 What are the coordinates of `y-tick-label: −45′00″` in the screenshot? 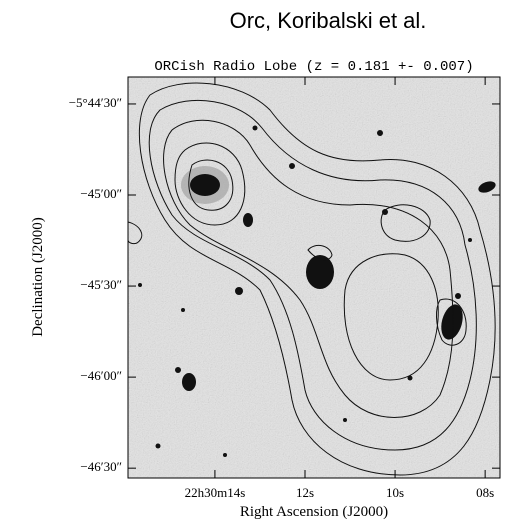 It's located at (101, 193).